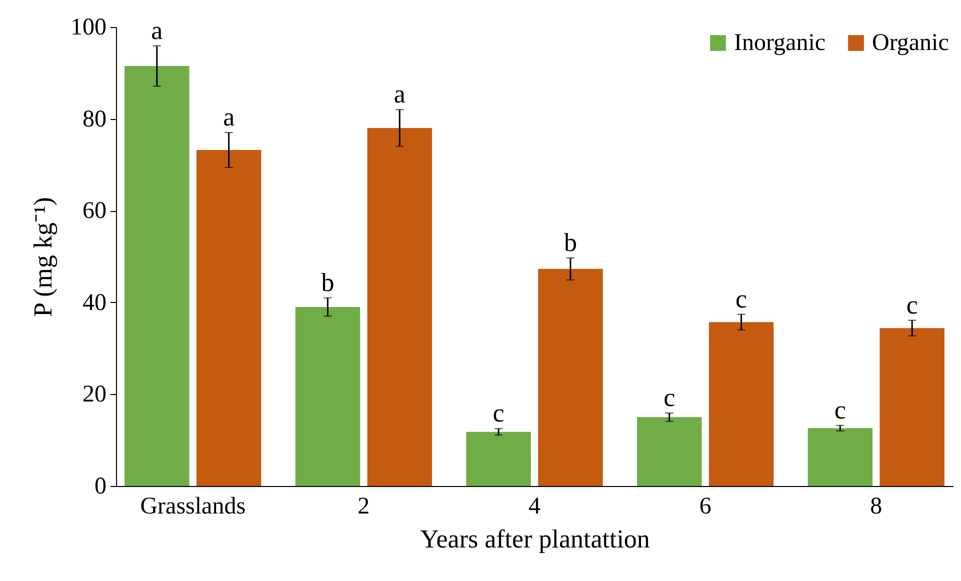 Image resolution: width=961 pixels, height=581 pixels. What do you see at coordinates (535, 539) in the screenshot?
I see `x-axis-title: Years after plantattion` at bounding box center [535, 539].